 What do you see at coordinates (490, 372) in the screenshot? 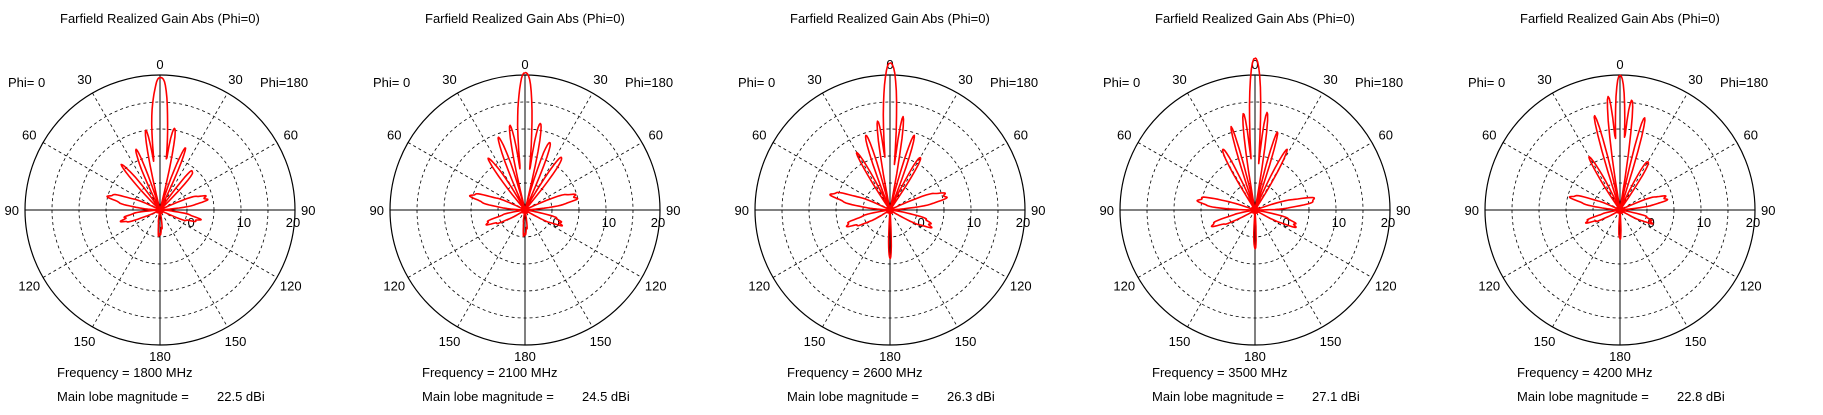
I see `frequency-text: Frequency = 2100 MHz` at bounding box center [490, 372].